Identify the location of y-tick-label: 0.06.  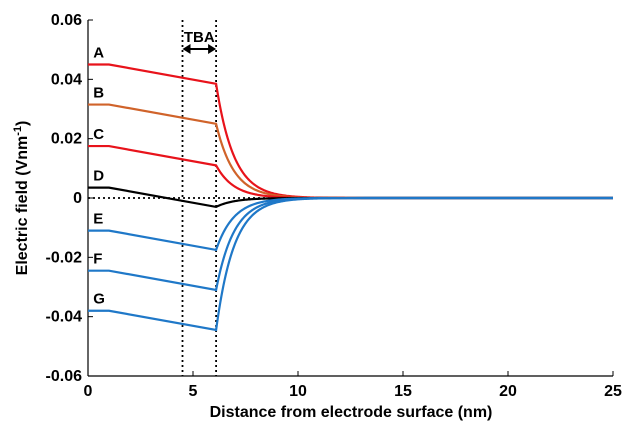
(66, 20).